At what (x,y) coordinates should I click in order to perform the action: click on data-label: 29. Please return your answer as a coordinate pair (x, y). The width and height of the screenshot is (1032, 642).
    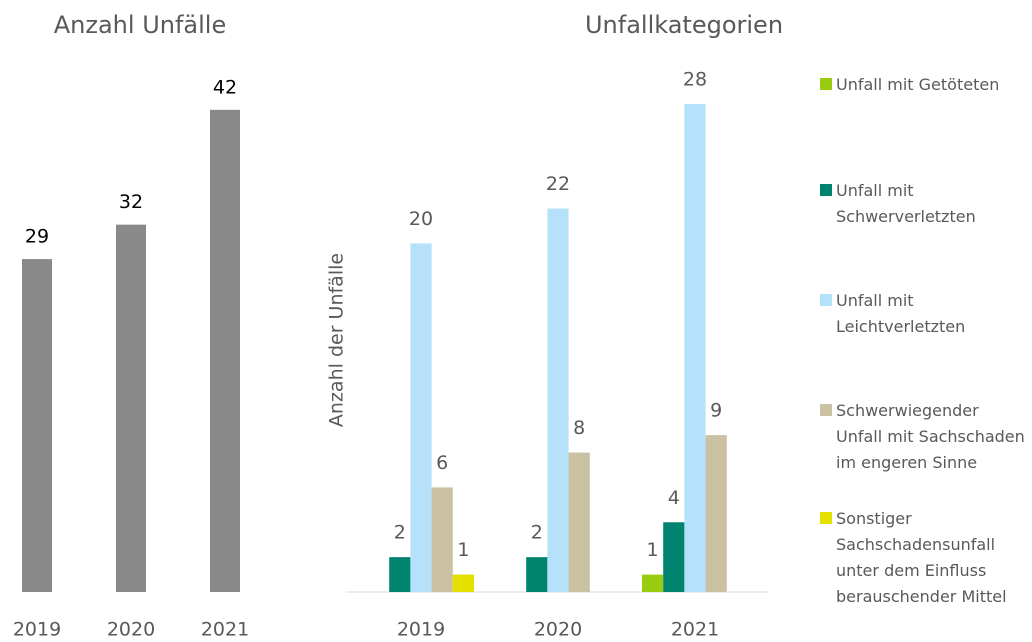
    Looking at the image, I should click on (37, 237).